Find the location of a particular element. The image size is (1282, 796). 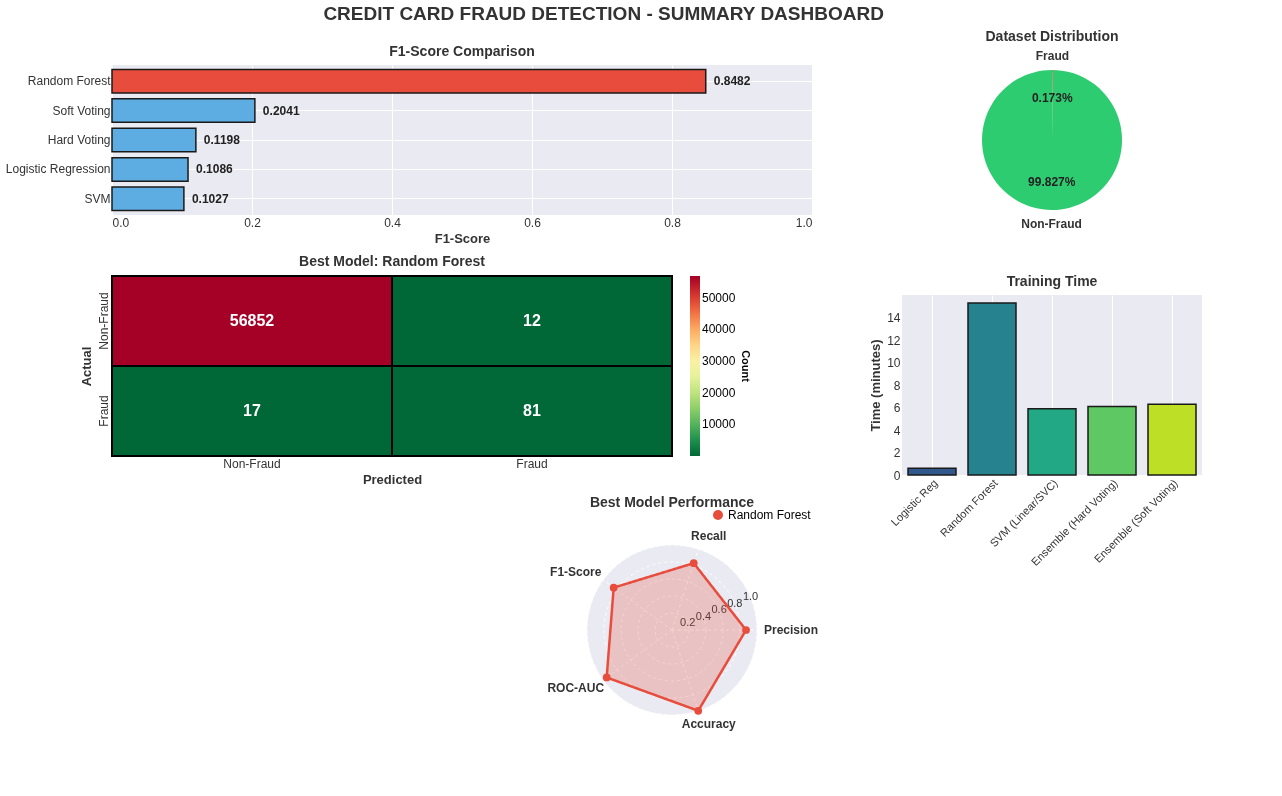

chart-title: F1-Score Comparison is located at coordinates (462, 51).